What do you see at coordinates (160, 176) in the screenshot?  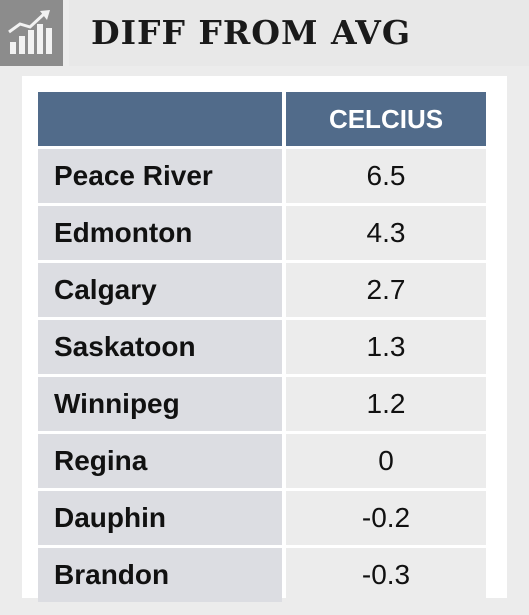 I see `row-name: Peace River` at bounding box center [160, 176].